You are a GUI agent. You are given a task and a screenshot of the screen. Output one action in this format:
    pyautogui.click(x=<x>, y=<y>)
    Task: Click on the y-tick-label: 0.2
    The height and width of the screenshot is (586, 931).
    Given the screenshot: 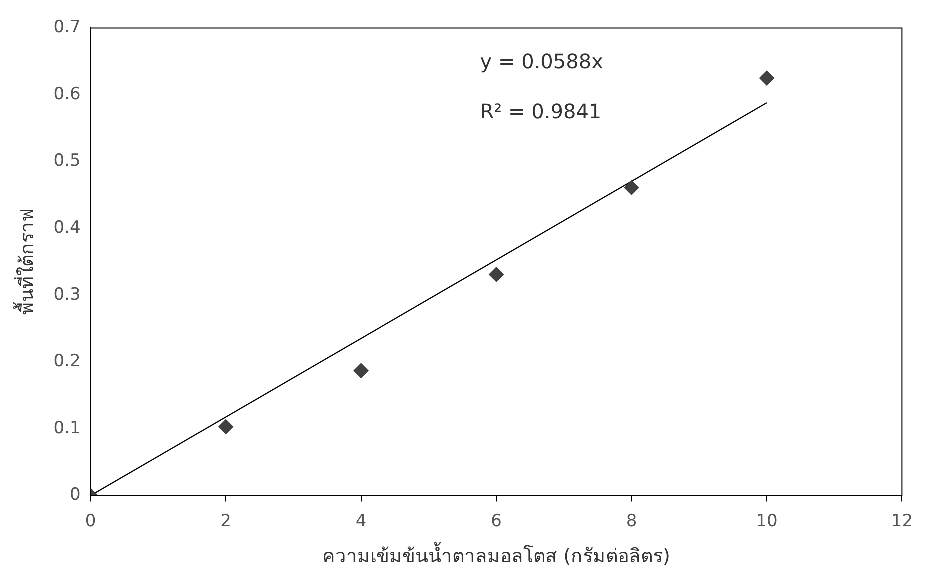 What is the action you would take?
    pyautogui.click(x=67, y=362)
    